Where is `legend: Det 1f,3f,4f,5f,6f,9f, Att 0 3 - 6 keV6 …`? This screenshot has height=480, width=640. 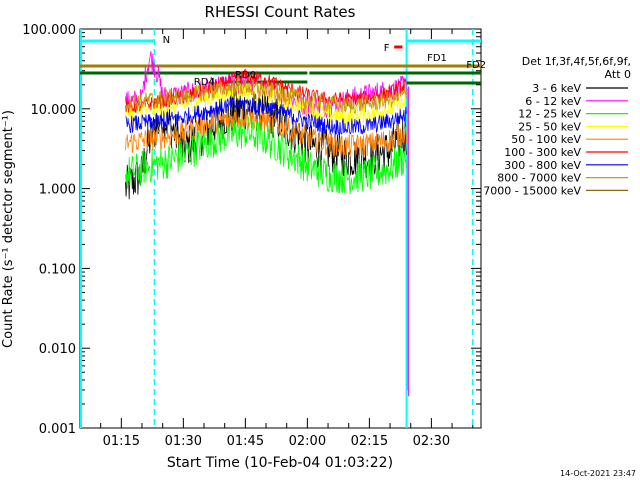 legend: Det 1f,3f,4f,5f,6f,9f, Att 0 3 - 6 keV6 … is located at coordinates (557, 126).